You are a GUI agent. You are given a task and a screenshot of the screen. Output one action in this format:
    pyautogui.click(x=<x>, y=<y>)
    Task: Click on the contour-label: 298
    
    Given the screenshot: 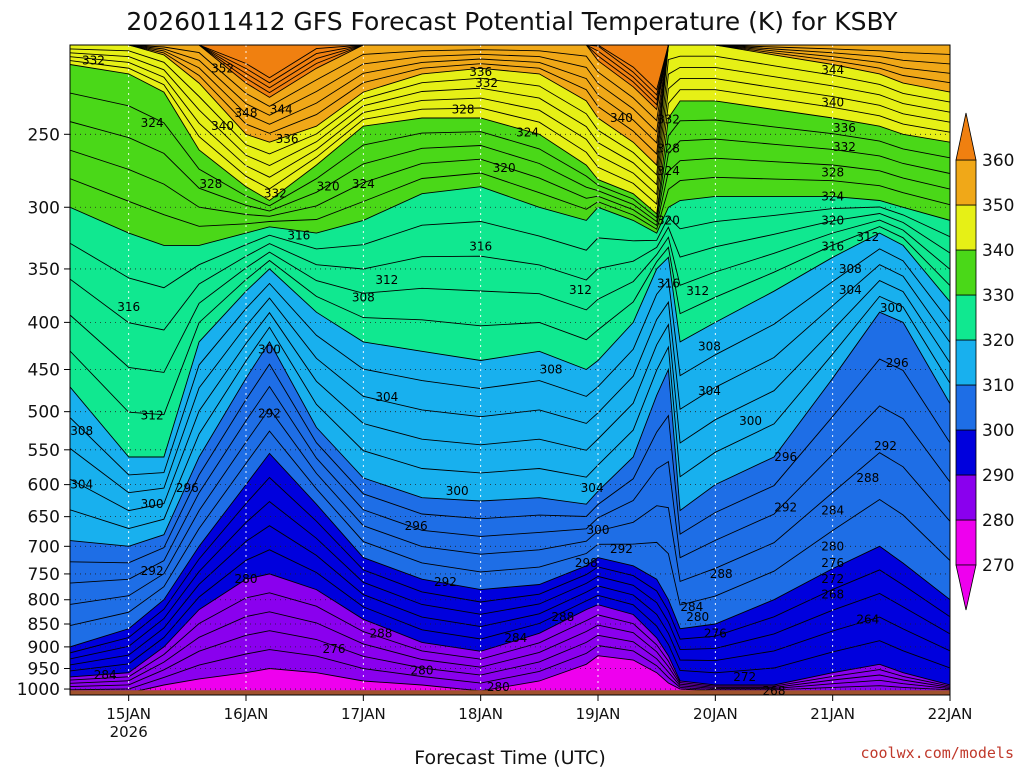 What is the action you would take?
    pyautogui.click(x=586, y=563)
    